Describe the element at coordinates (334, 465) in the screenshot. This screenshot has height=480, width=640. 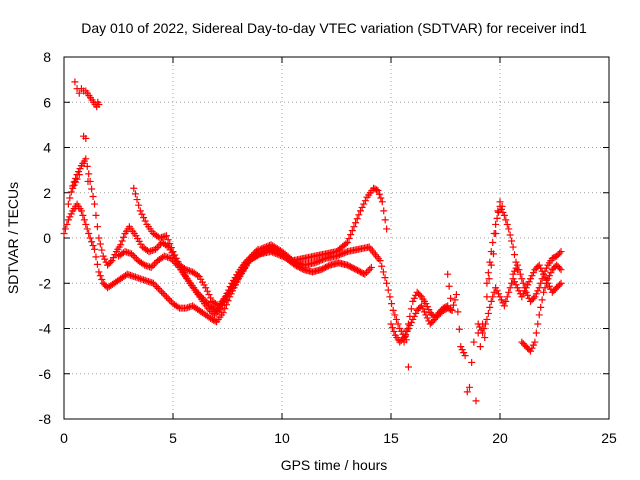
I see `x-axis-label: GPS time / hours` at that location.